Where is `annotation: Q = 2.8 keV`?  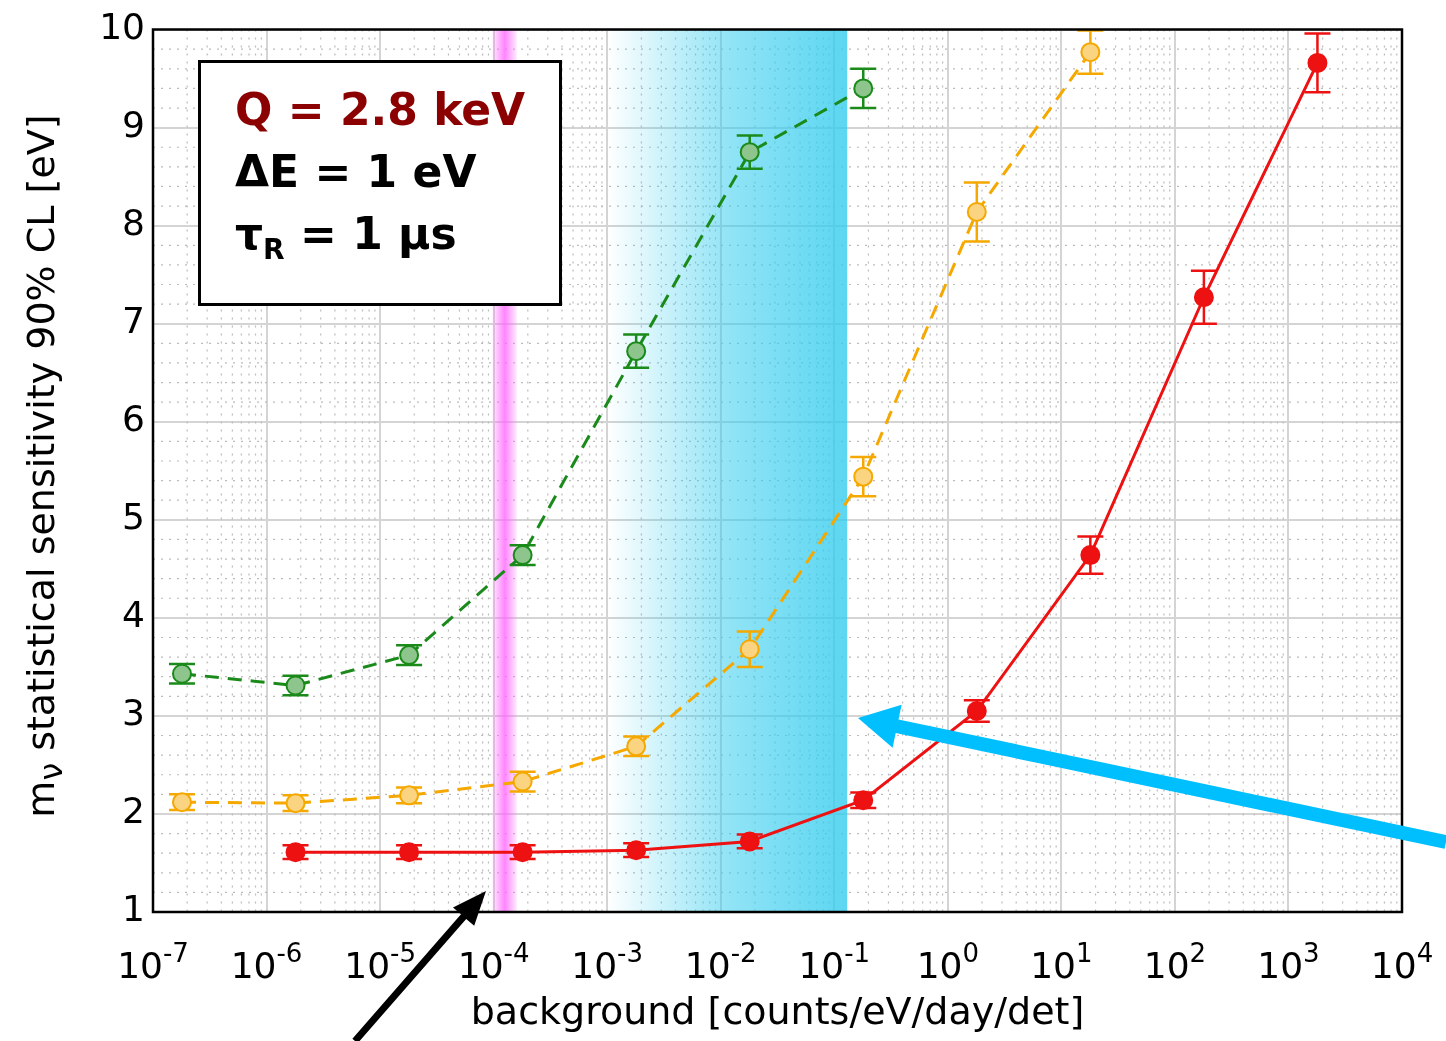
annotation: Q = 2.8 keV is located at coordinates (380, 110).